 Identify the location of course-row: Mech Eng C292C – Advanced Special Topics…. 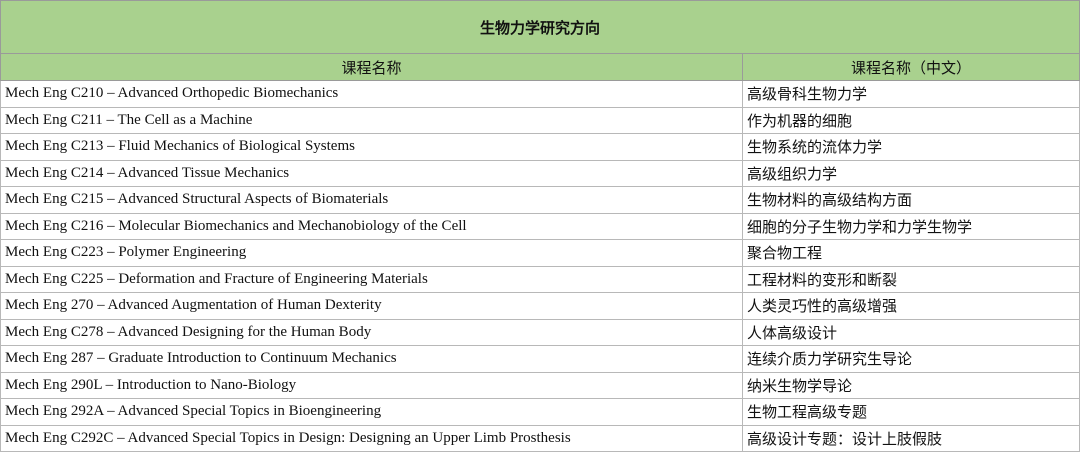
(540, 438).